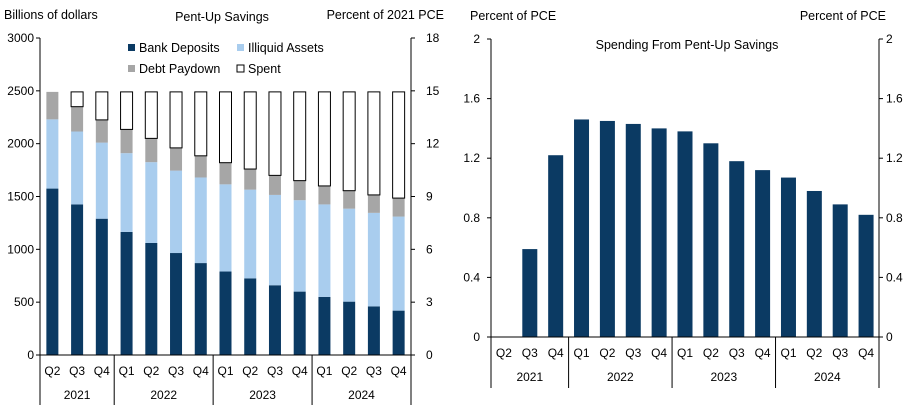 The width and height of the screenshot is (915, 410). What do you see at coordinates (385, 15) in the screenshot?
I see `right-axis-label: Percent of 2021 PCE` at bounding box center [385, 15].